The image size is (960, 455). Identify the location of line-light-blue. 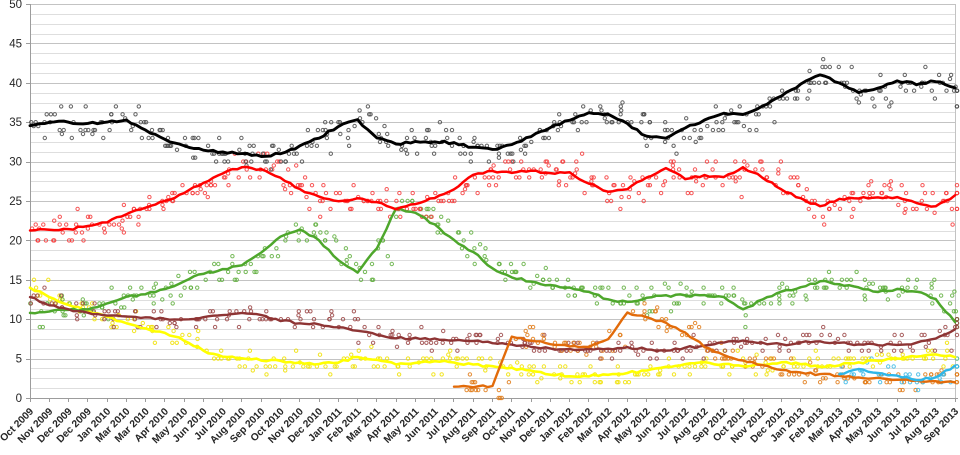
(897, 373).